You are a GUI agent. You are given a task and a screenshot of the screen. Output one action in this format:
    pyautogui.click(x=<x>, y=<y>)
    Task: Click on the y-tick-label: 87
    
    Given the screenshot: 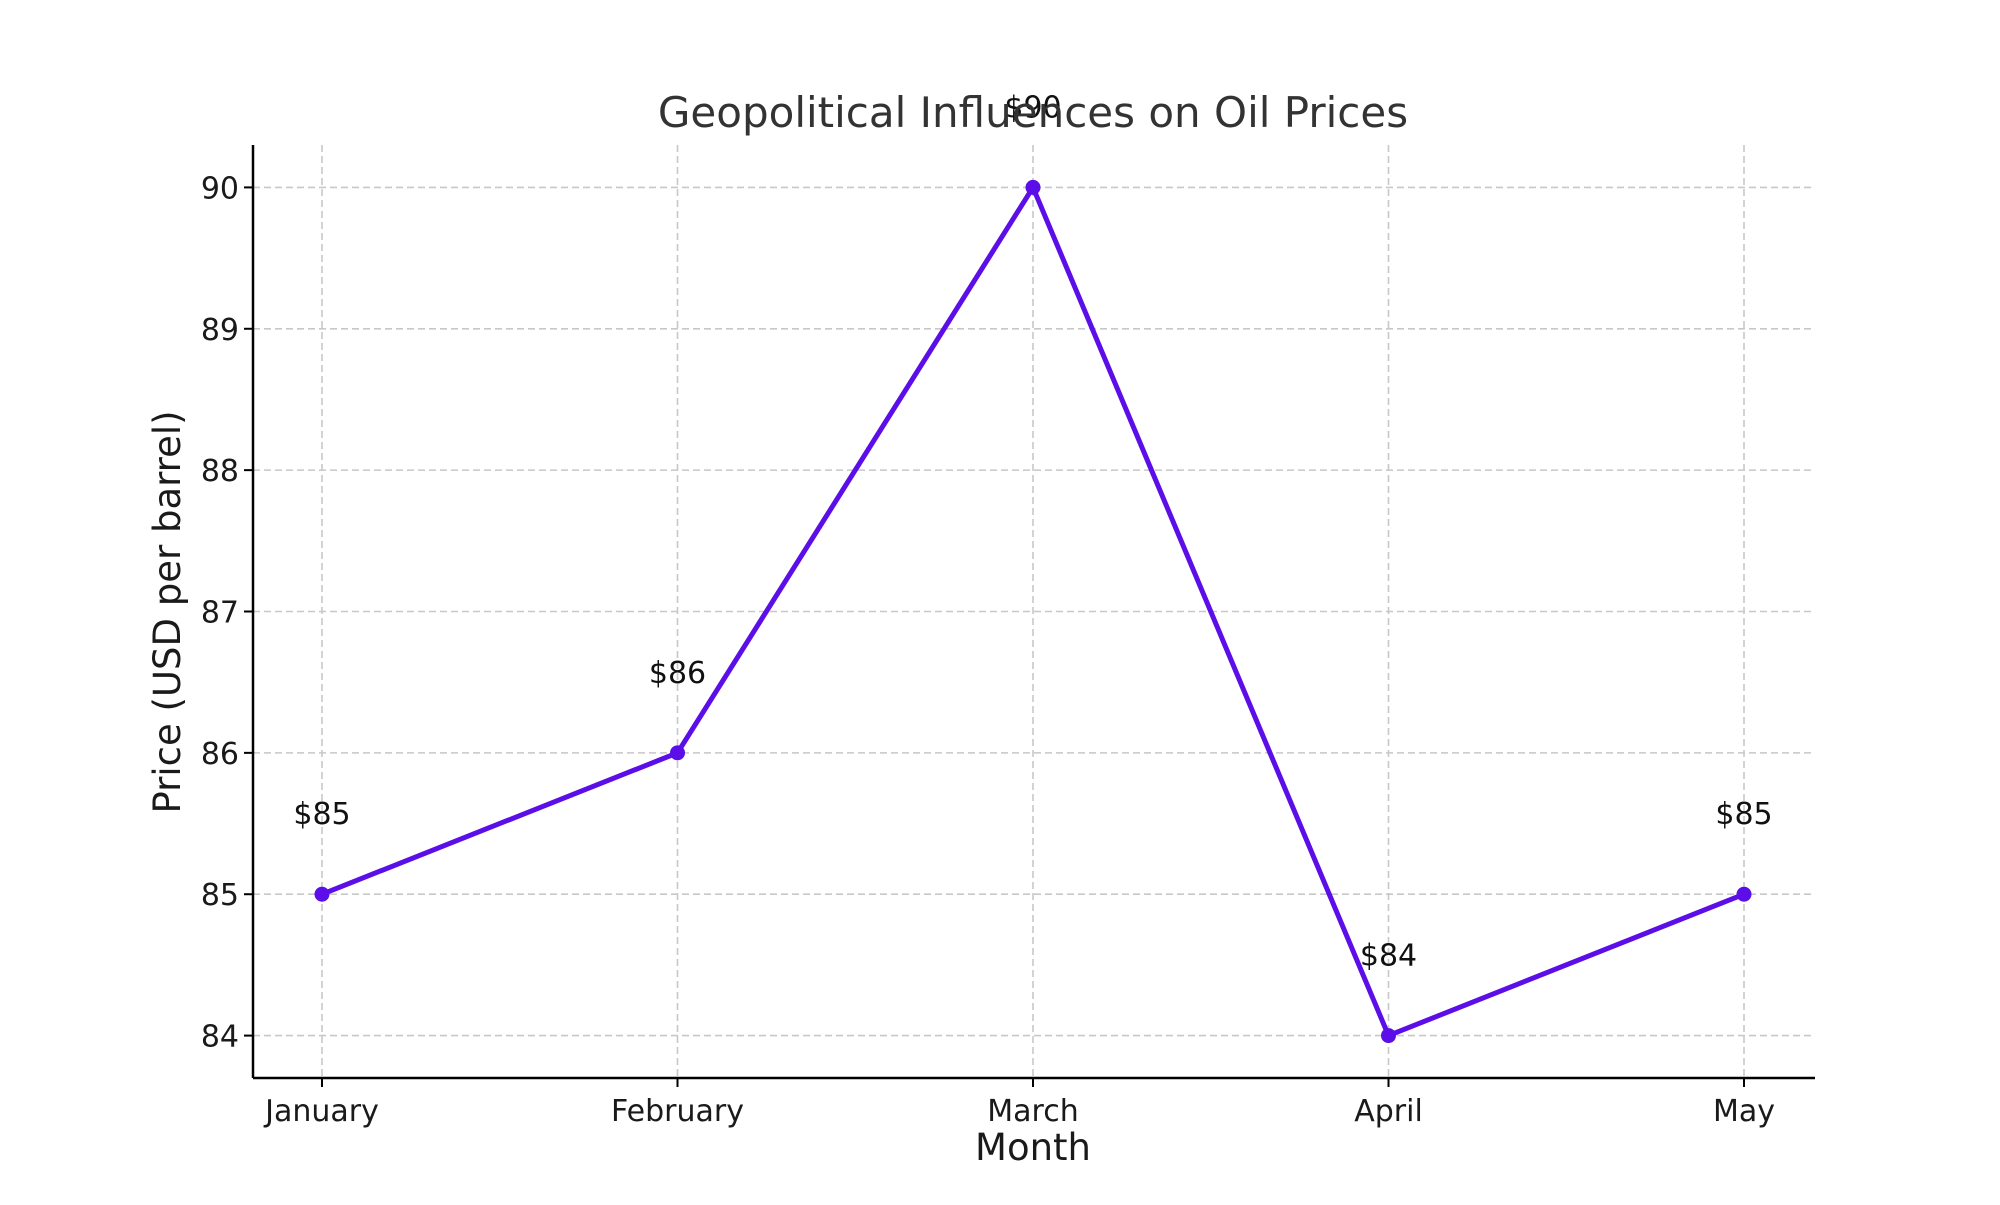 What is the action you would take?
    pyautogui.click(x=220, y=613)
    